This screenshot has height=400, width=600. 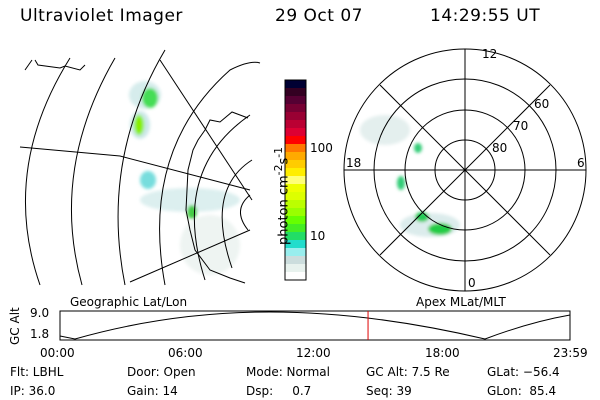 I want to click on status-door: Door: Open, so click(x=161, y=372).